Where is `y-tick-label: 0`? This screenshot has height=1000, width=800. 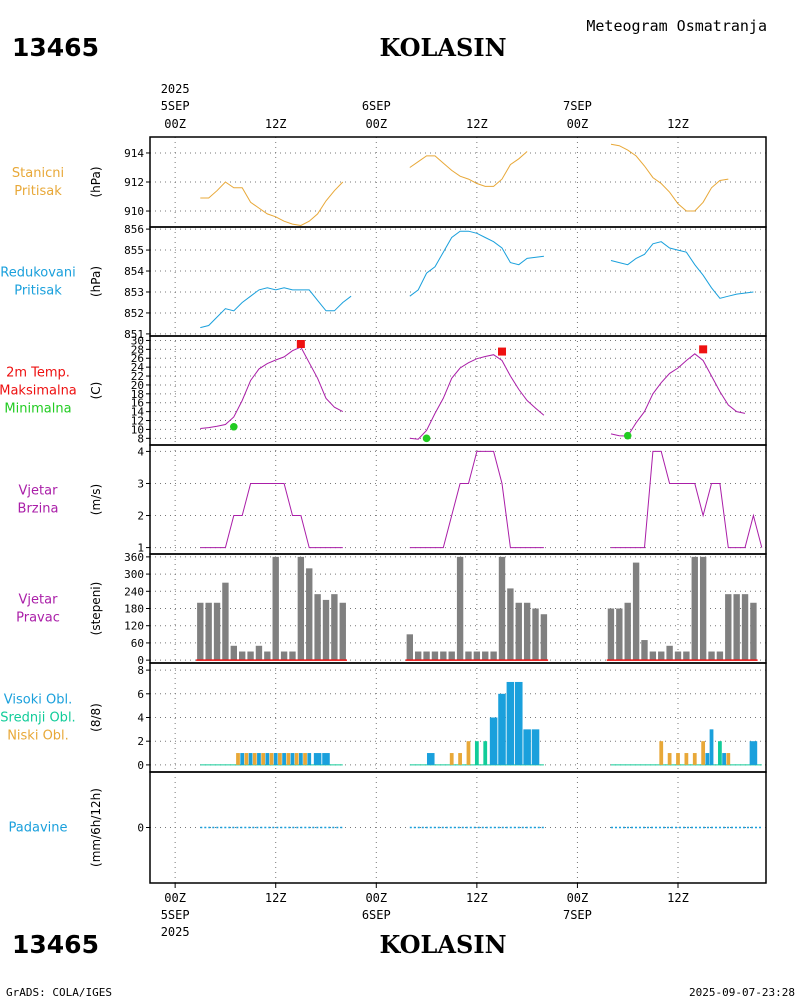 y-tick-label: 0 is located at coordinates (140, 765).